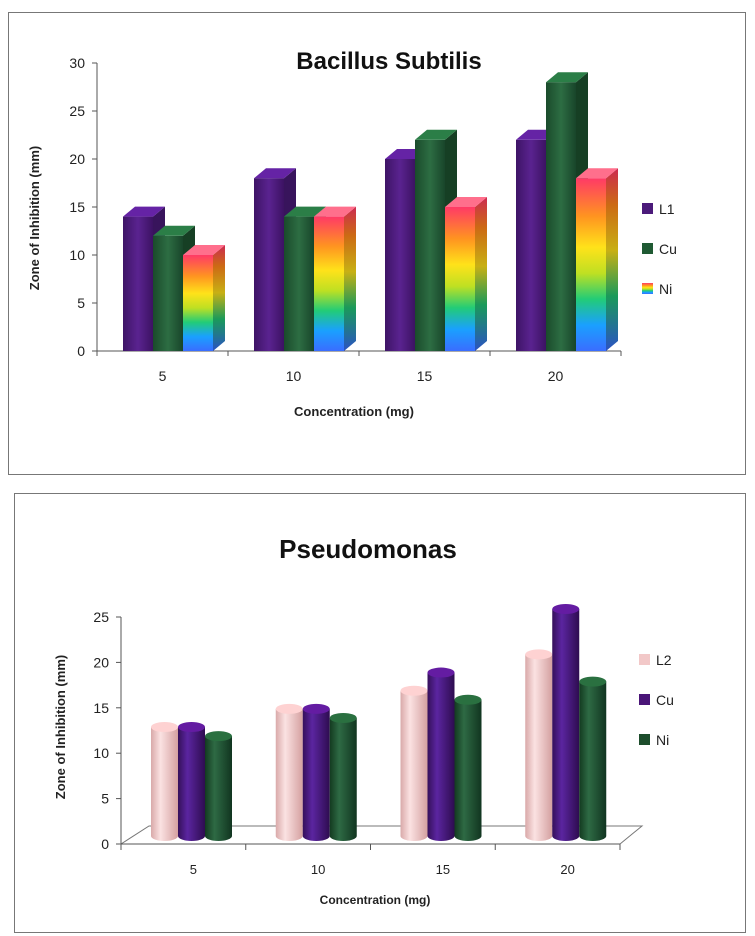  Describe the element at coordinates (368, 549) in the screenshot. I see `chart-title: Pseudomonas` at that location.